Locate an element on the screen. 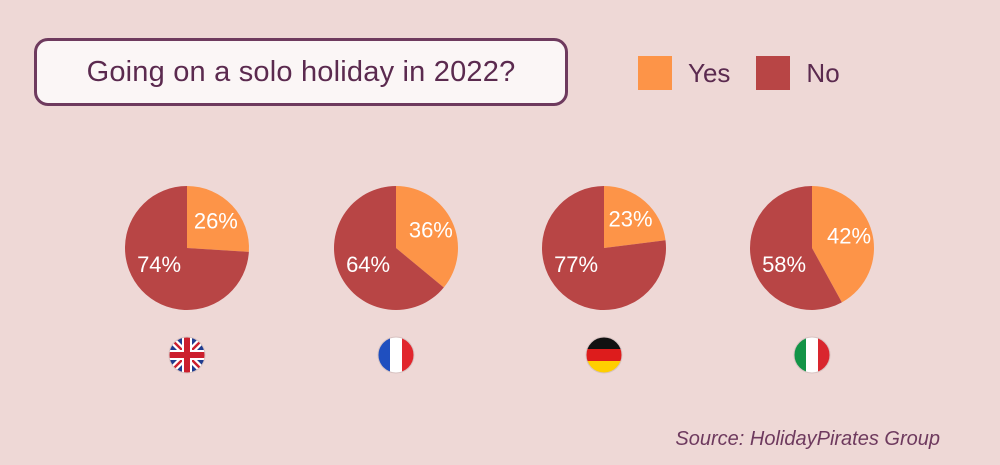 The height and width of the screenshot is (465, 1000). pie-slice-france-no is located at coordinates (389, 248).